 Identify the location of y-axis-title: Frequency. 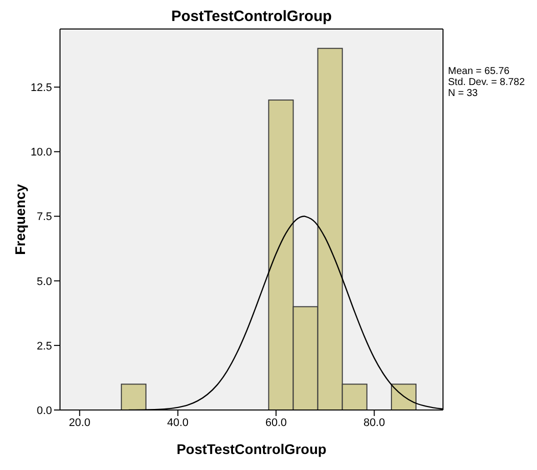
(20, 219).